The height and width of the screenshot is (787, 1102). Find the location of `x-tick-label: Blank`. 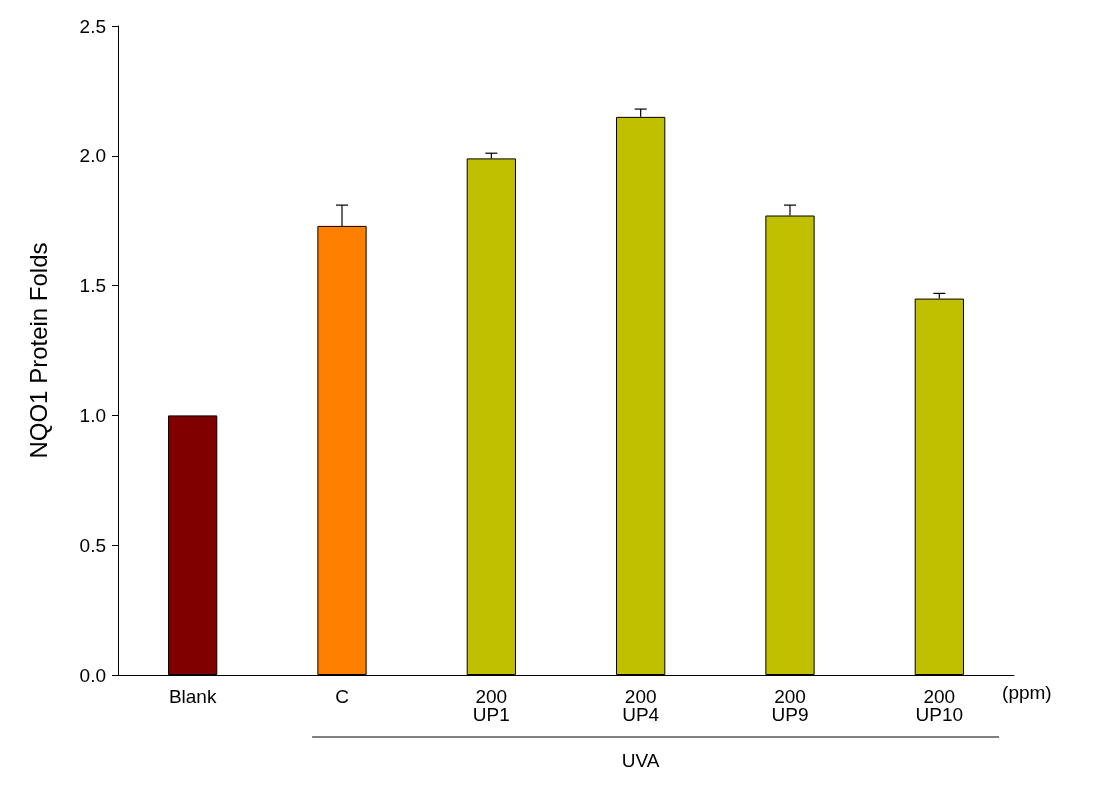

x-tick-label: Blank is located at coordinates (192, 696).